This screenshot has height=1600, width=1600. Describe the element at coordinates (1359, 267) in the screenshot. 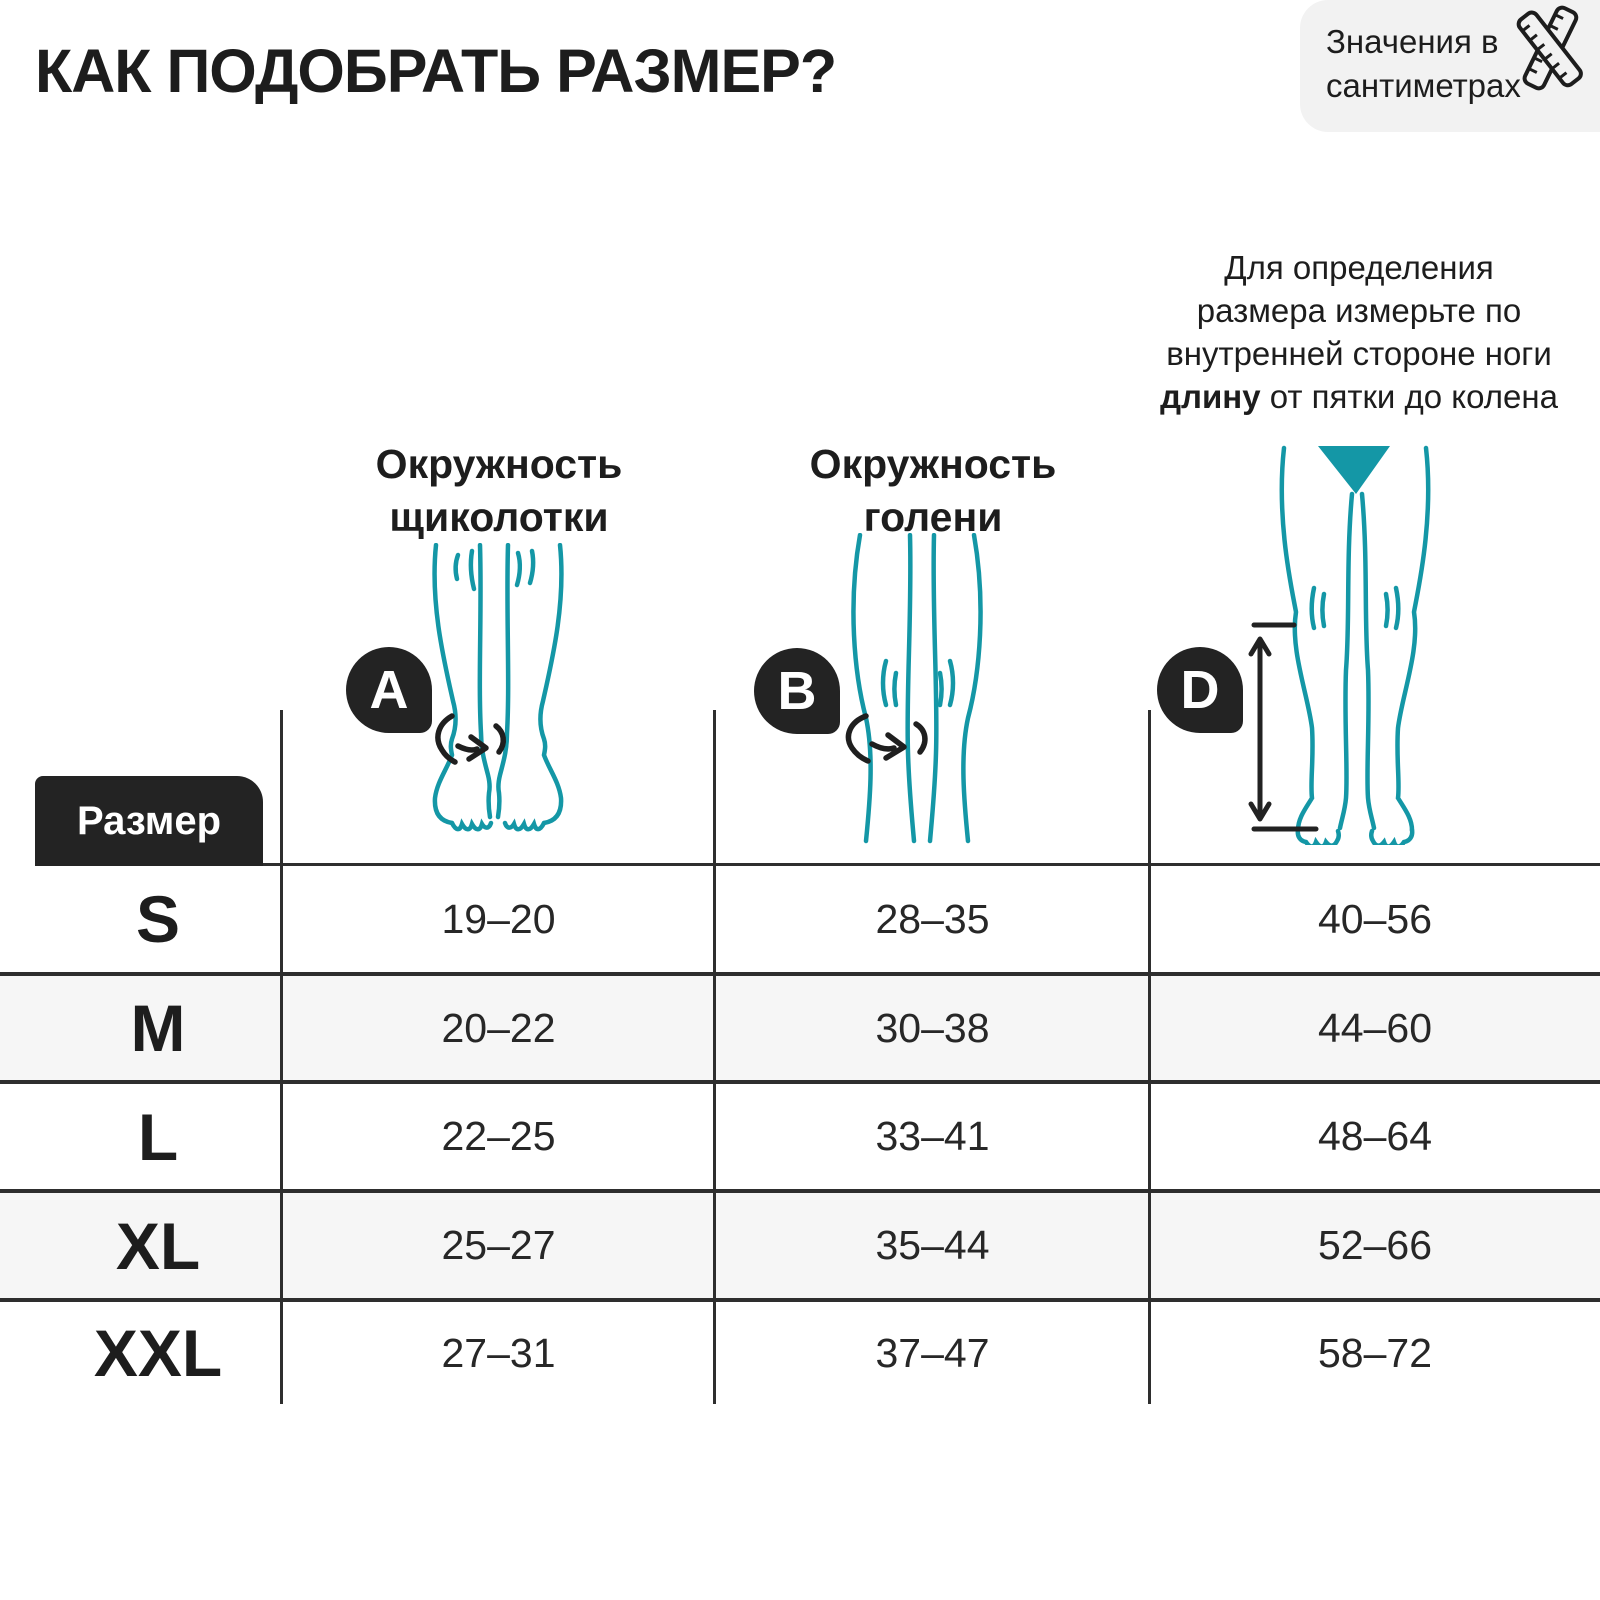

I see `instruction-line: Для определения` at that location.